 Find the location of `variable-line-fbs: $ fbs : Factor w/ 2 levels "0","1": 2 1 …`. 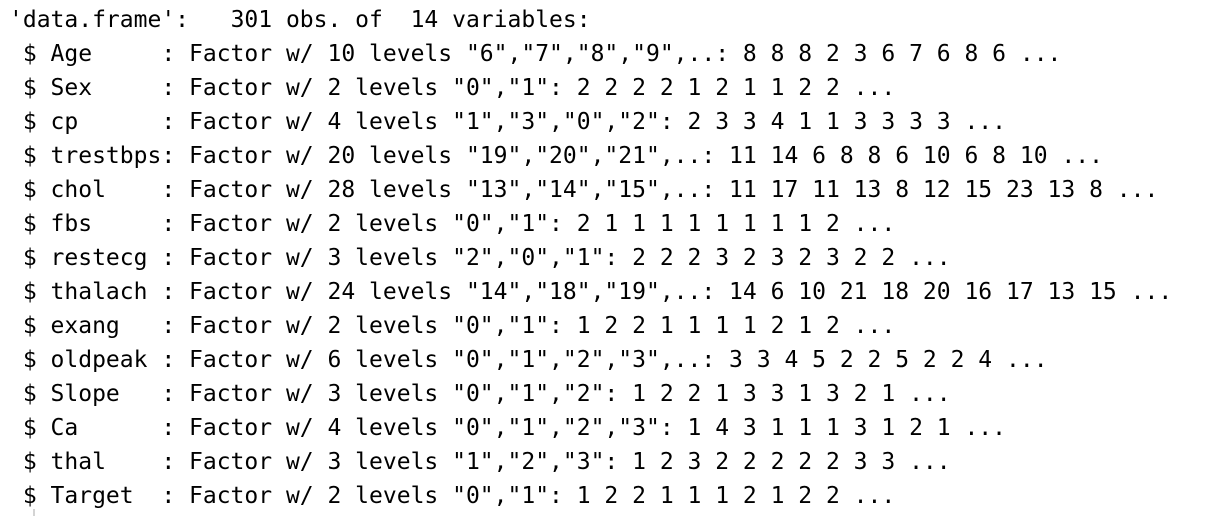

variable-line-fbs: $ fbs : Factor w/ 2 levels "0","1": 2 1 … is located at coordinates (452, 224).